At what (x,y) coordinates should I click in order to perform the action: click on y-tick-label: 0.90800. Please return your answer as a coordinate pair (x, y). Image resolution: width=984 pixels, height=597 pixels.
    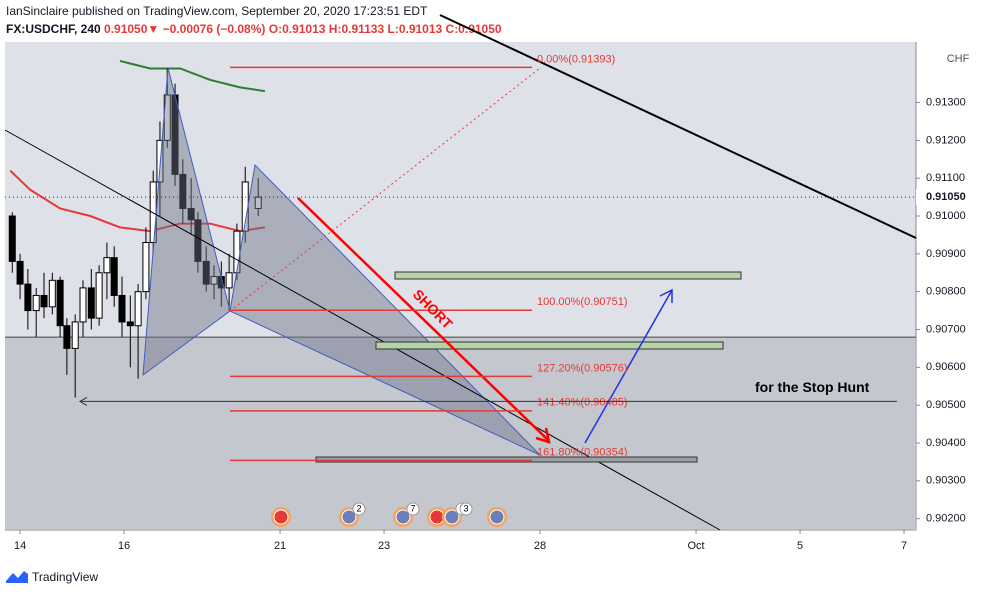
    Looking at the image, I should click on (946, 292).